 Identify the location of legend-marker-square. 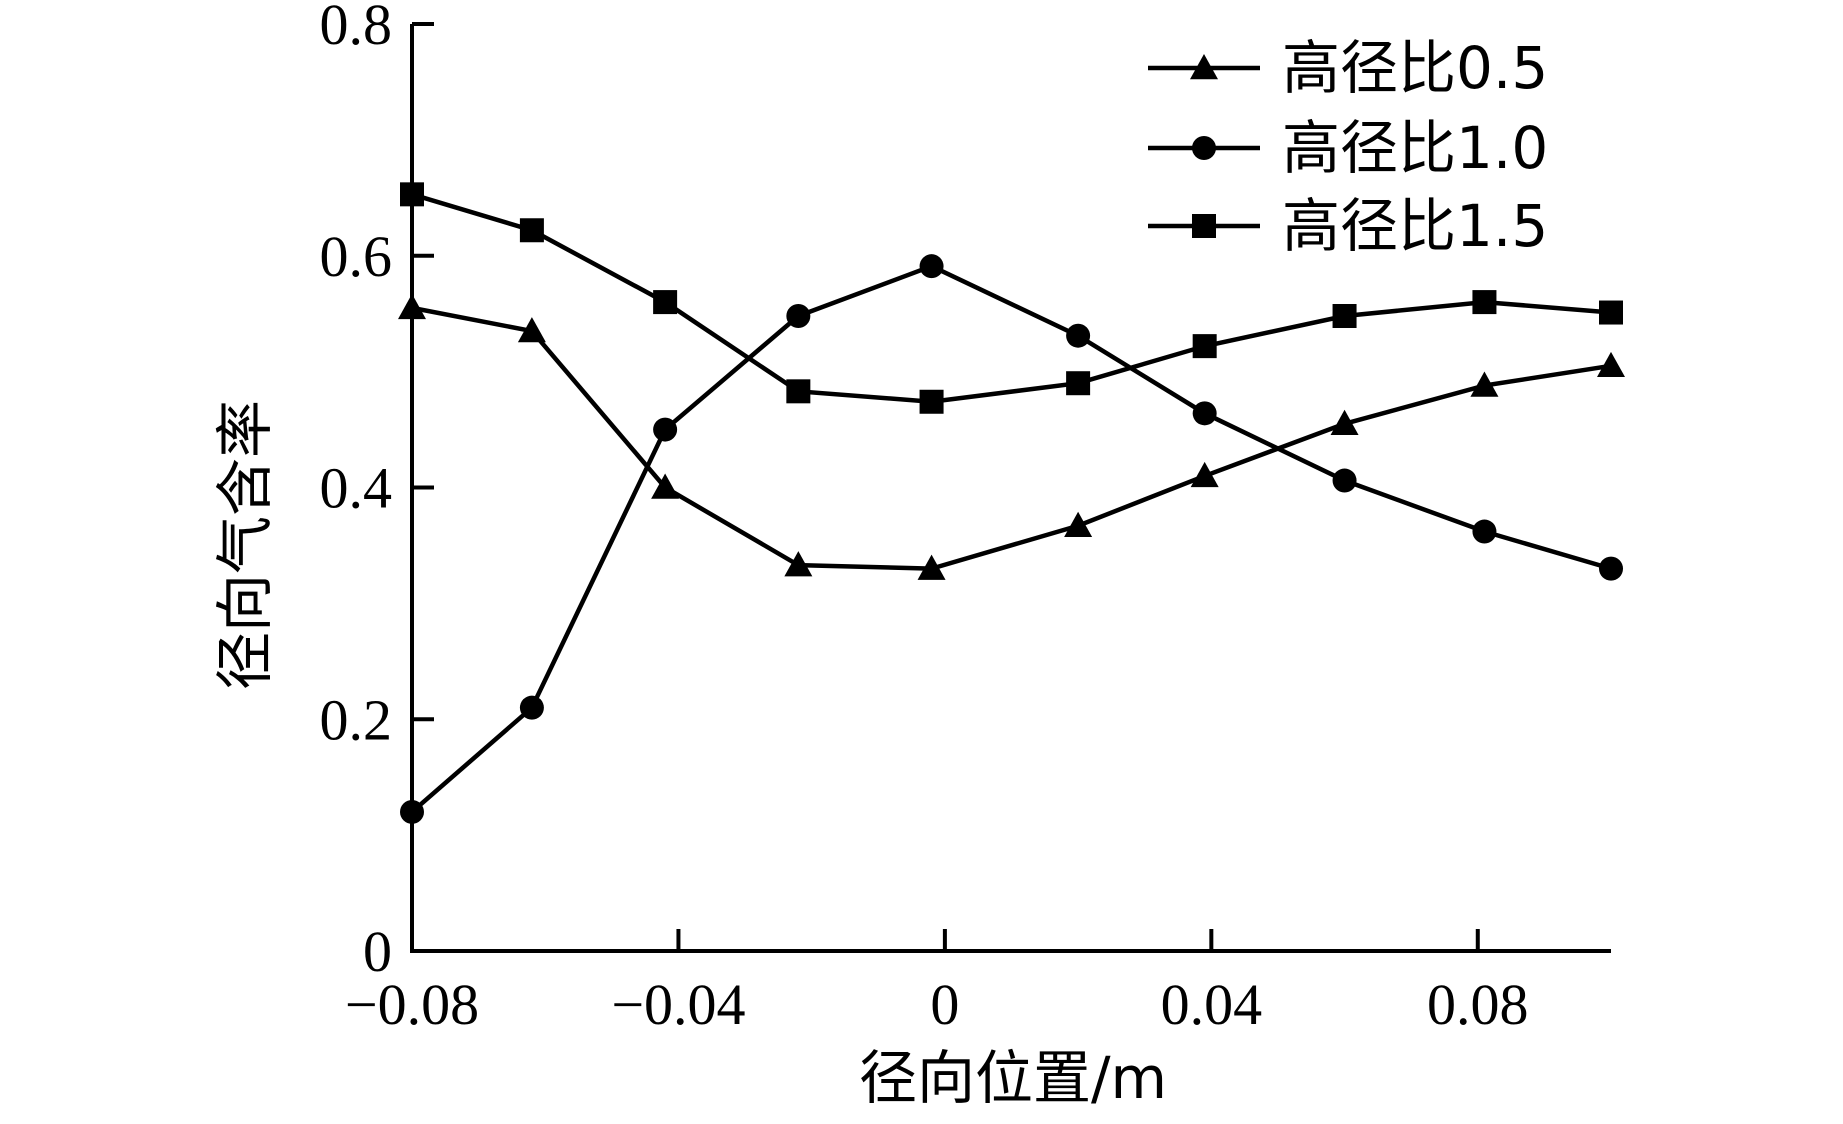
(1204, 226).